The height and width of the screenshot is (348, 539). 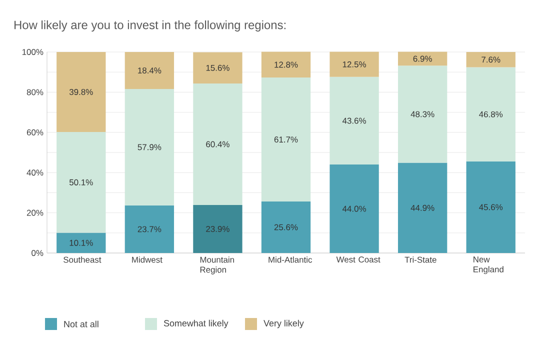 What do you see at coordinates (83, 259) in the screenshot?
I see `x-tick-label: Southeast` at bounding box center [83, 259].